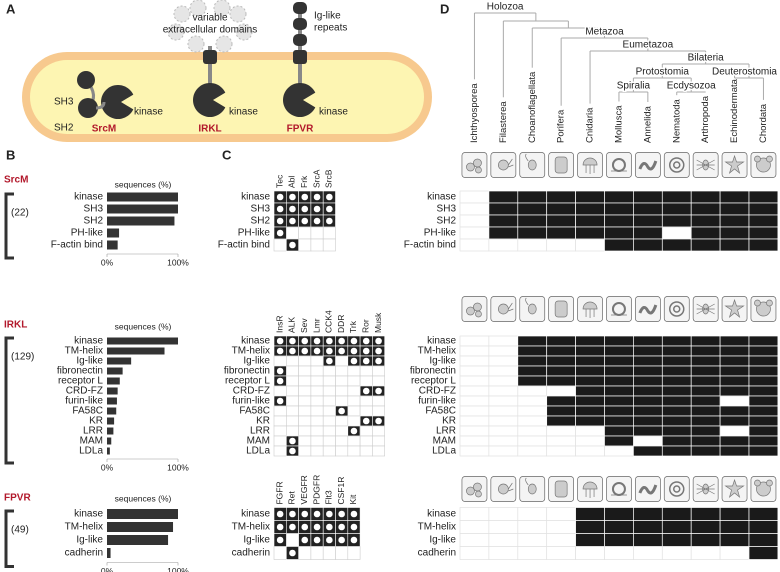 The image size is (780, 572). What do you see at coordinates (300, 8) in the screenshot?
I see `ig-domain` at bounding box center [300, 8].